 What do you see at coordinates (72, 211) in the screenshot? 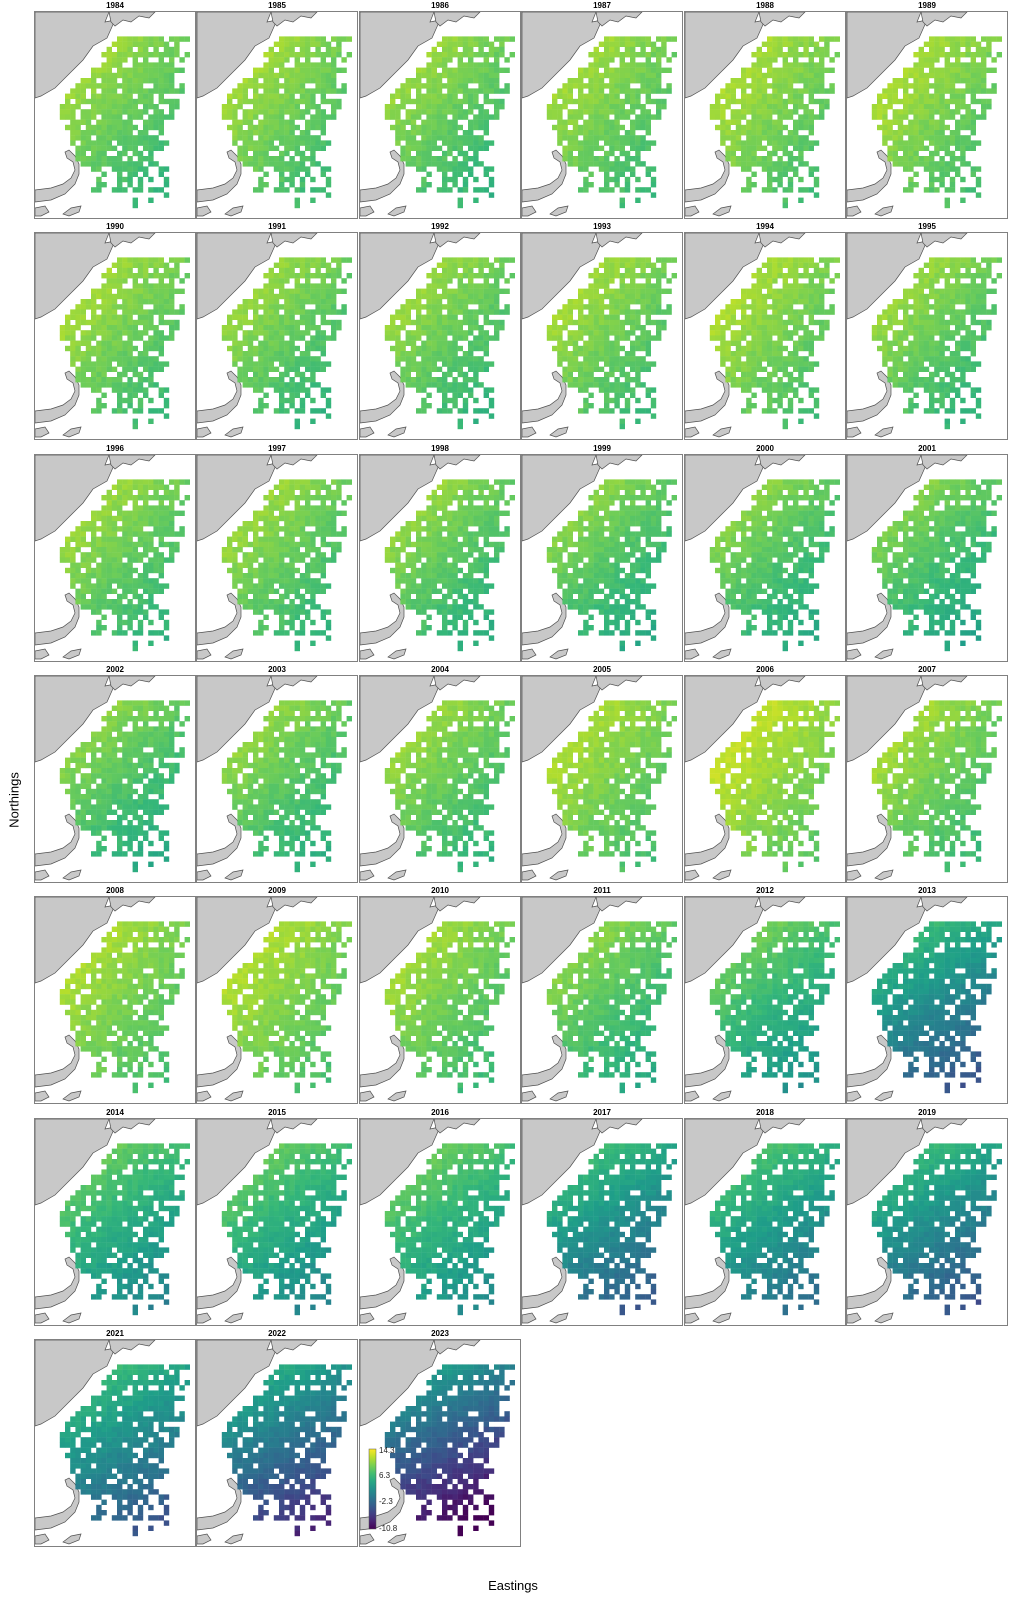
I see `land-shape` at bounding box center [72, 211].